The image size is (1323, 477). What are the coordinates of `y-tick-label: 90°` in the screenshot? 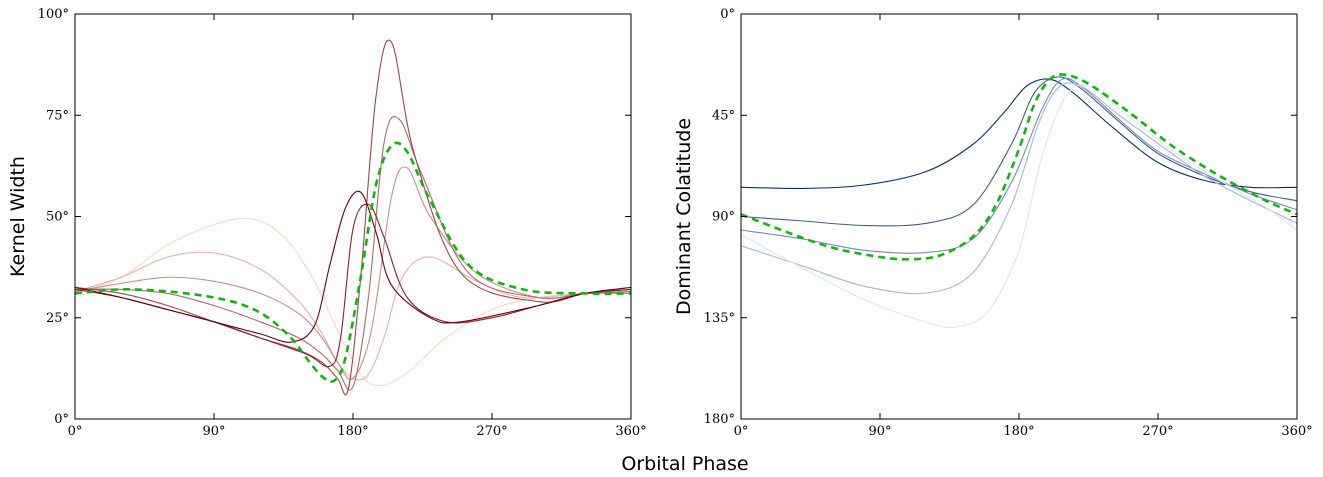 It's located at (723, 217).